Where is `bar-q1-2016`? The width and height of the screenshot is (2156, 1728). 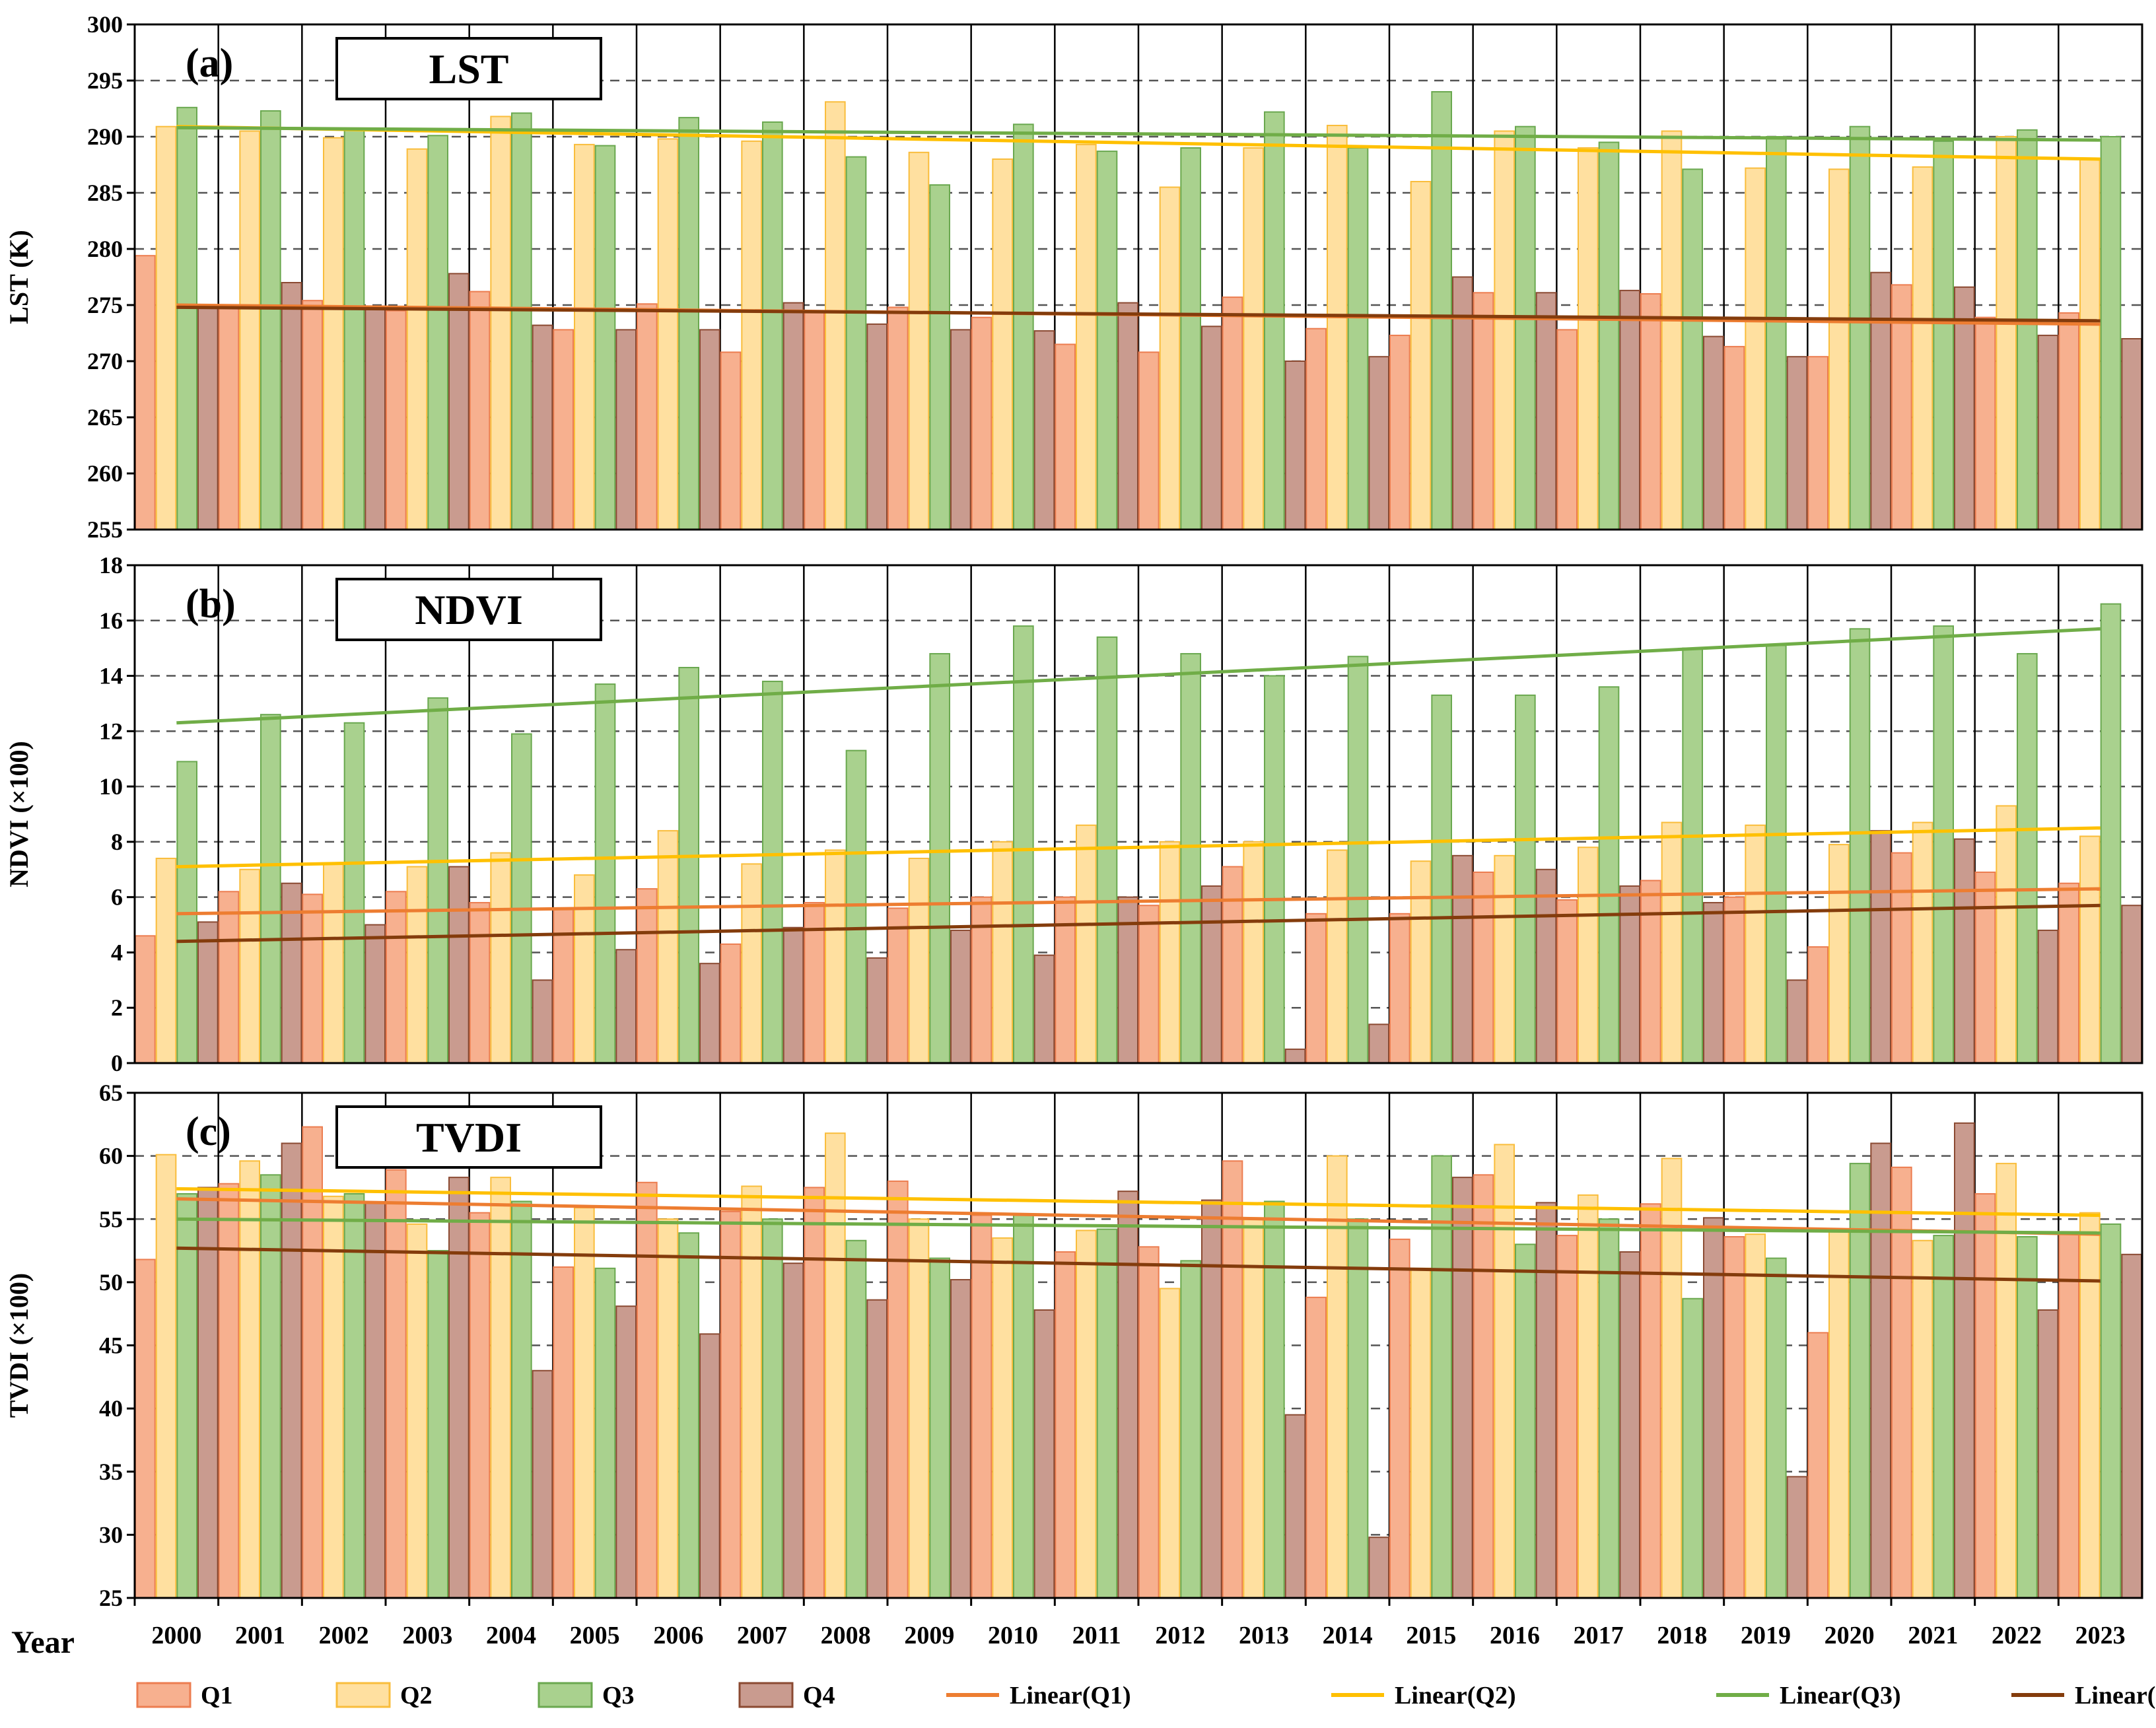
bar-q1-2016 is located at coordinates (1484, 1386).